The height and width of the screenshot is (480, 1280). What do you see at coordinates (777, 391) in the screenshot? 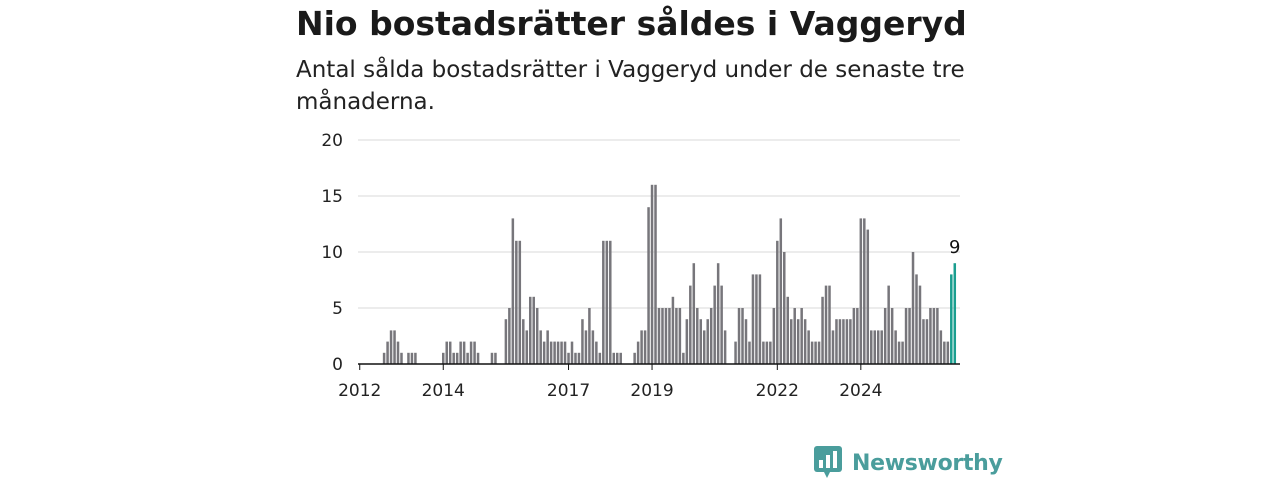
I see `x-tick-label: 2022` at bounding box center [777, 391].